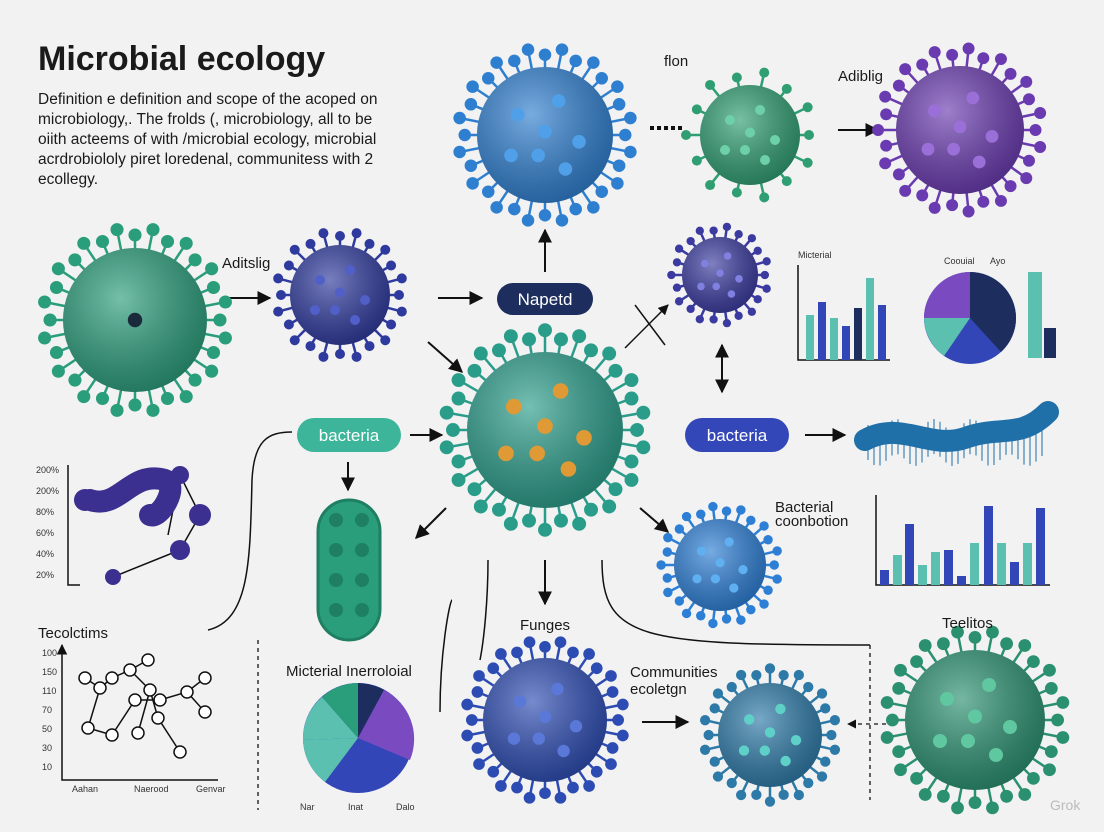 The height and width of the screenshot is (832, 1104). Describe the element at coordinates (545, 299) in the screenshot. I see `pill` at that location.